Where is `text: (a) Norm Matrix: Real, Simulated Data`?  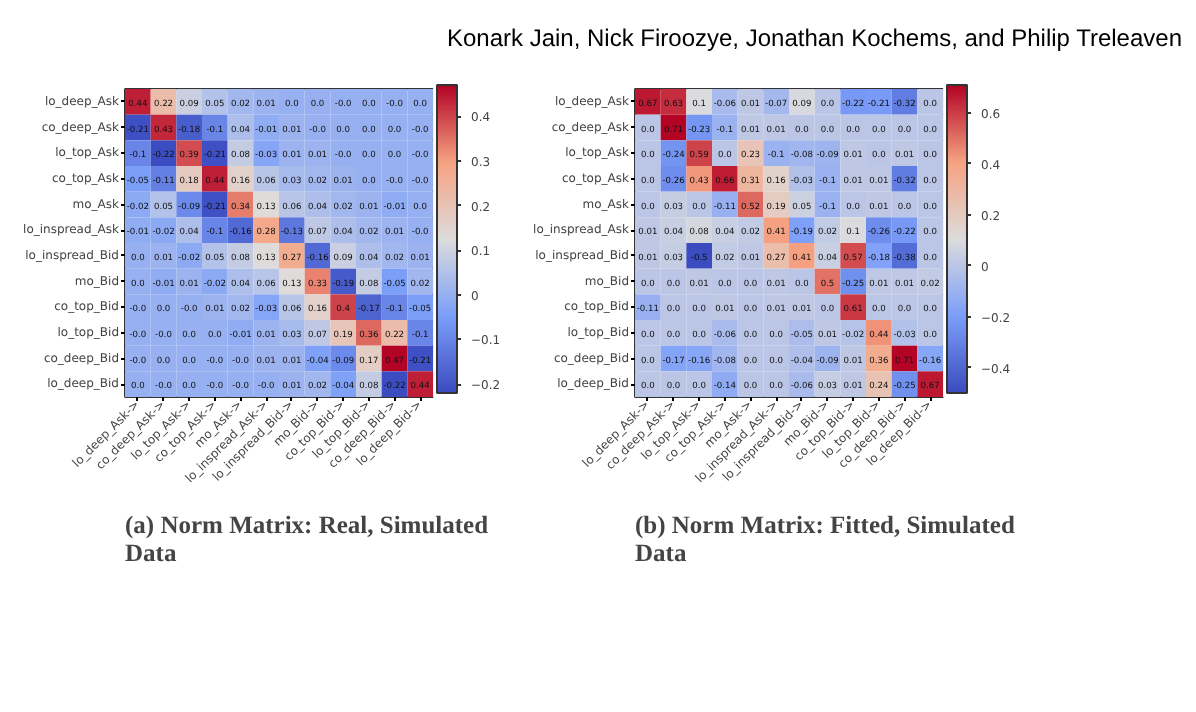
text: (a) Norm Matrix: Real, Simulated Data is located at coordinates (307, 539).